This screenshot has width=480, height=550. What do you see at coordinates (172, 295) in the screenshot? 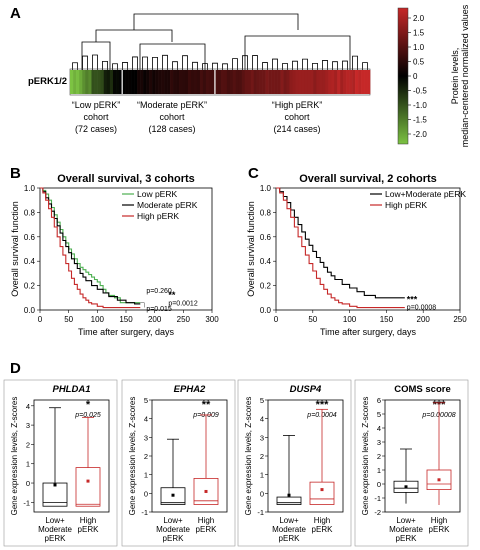
I see `annotation-significance: **` at bounding box center [172, 295].